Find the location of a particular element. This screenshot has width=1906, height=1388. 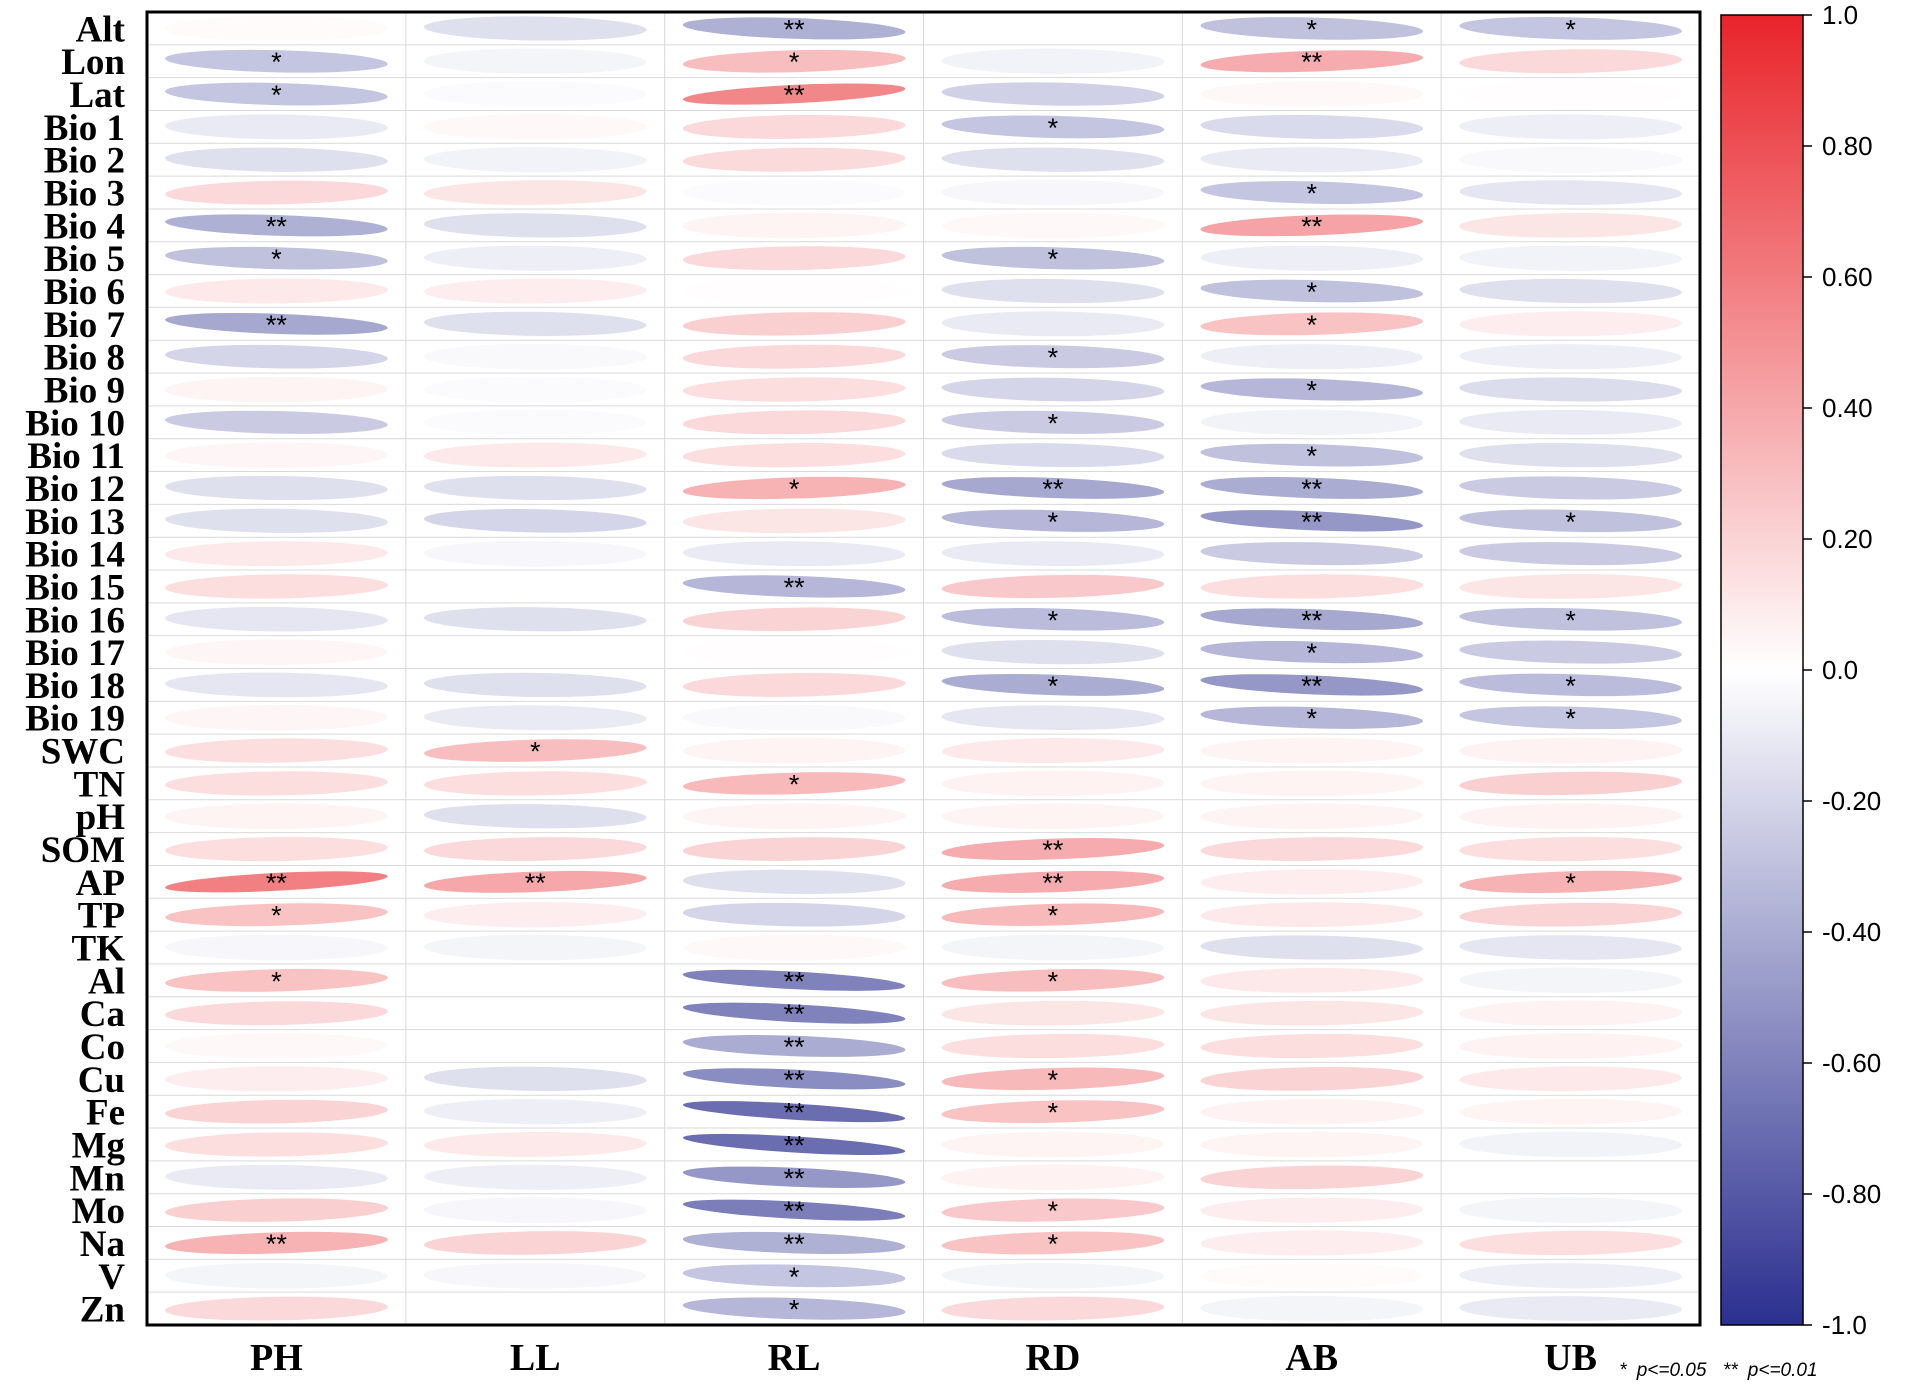

ellipse-co-rd is located at coordinates (1053, 1046).